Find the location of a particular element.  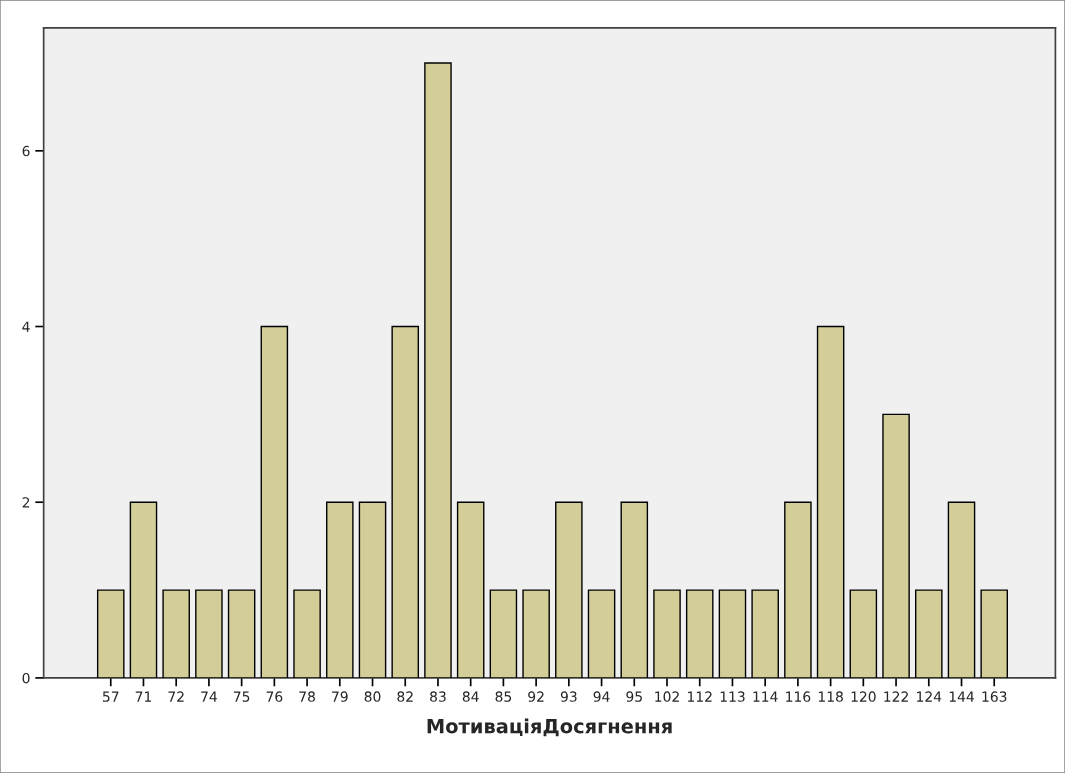

x-tick-label: 83 is located at coordinates (438, 696).